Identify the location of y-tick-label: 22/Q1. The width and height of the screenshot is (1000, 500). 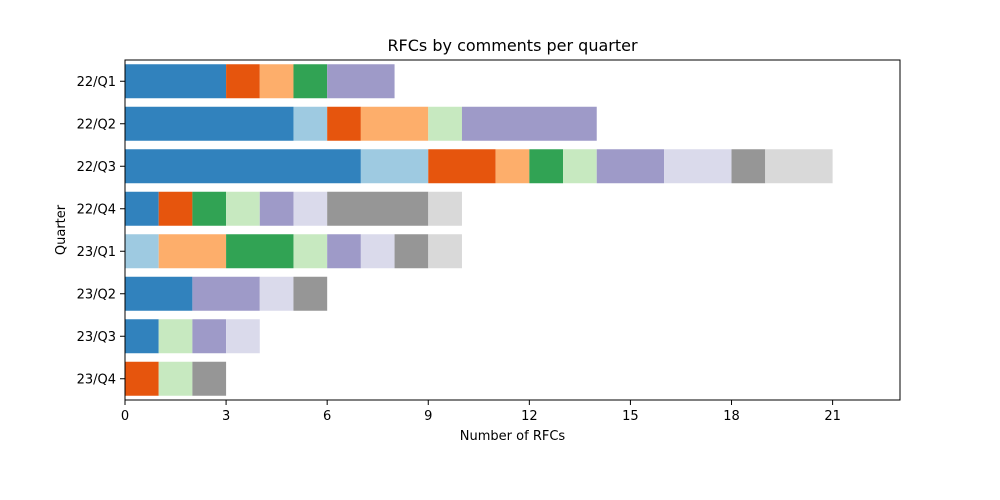
(96, 82).